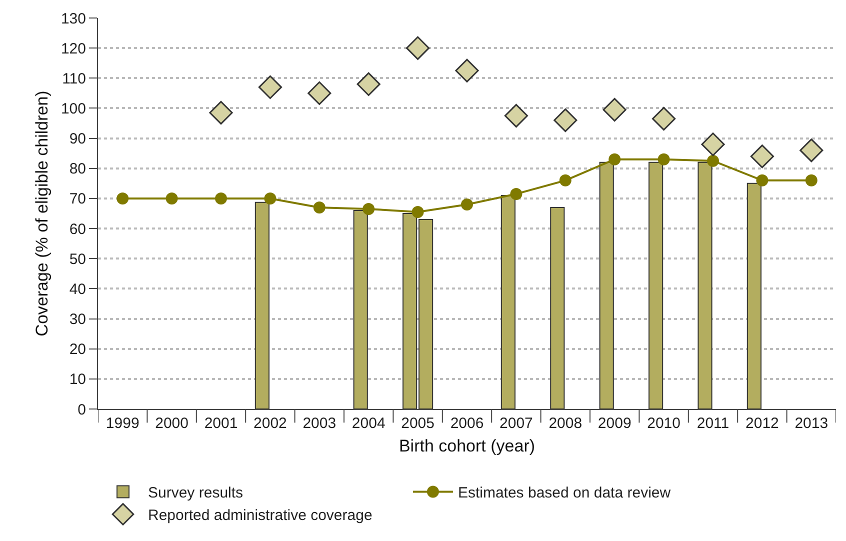 The width and height of the screenshot is (846, 541). What do you see at coordinates (369, 423) in the screenshot?
I see `x-tick-label: 2004` at bounding box center [369, 423].